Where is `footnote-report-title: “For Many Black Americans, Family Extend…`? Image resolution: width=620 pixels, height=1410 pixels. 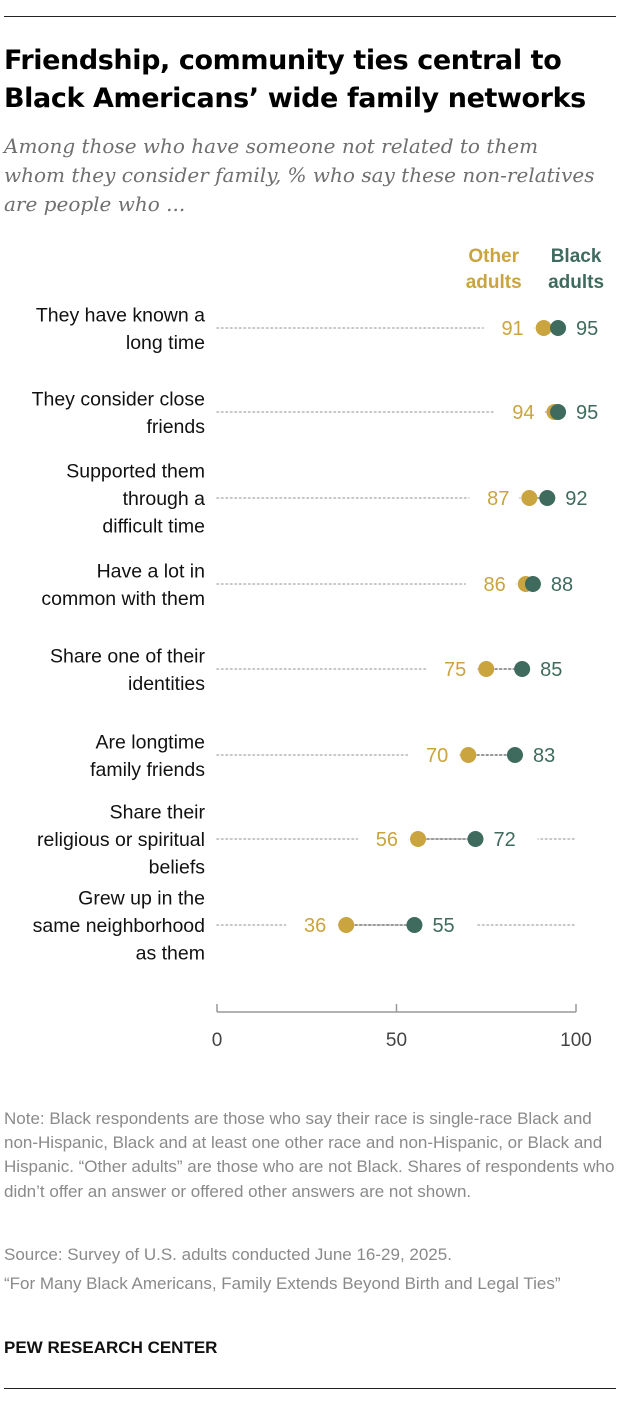
footnote-report-title: “For Many Black Americans, Family Extend… is located at coordinates (282, 1283).